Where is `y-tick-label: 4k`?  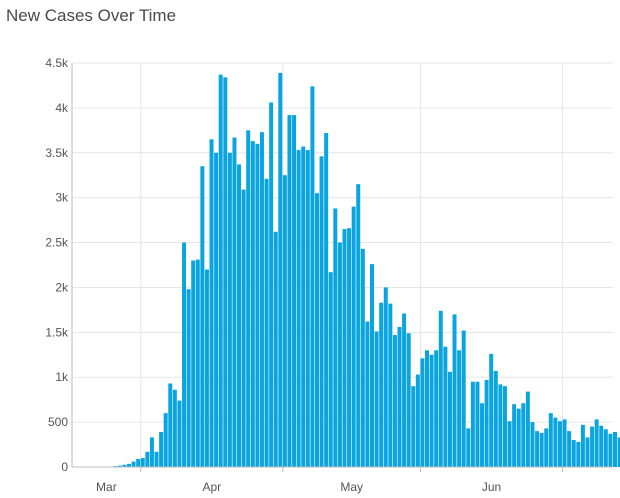
y-tick-label: 4k is located at coordinates (62, 108).